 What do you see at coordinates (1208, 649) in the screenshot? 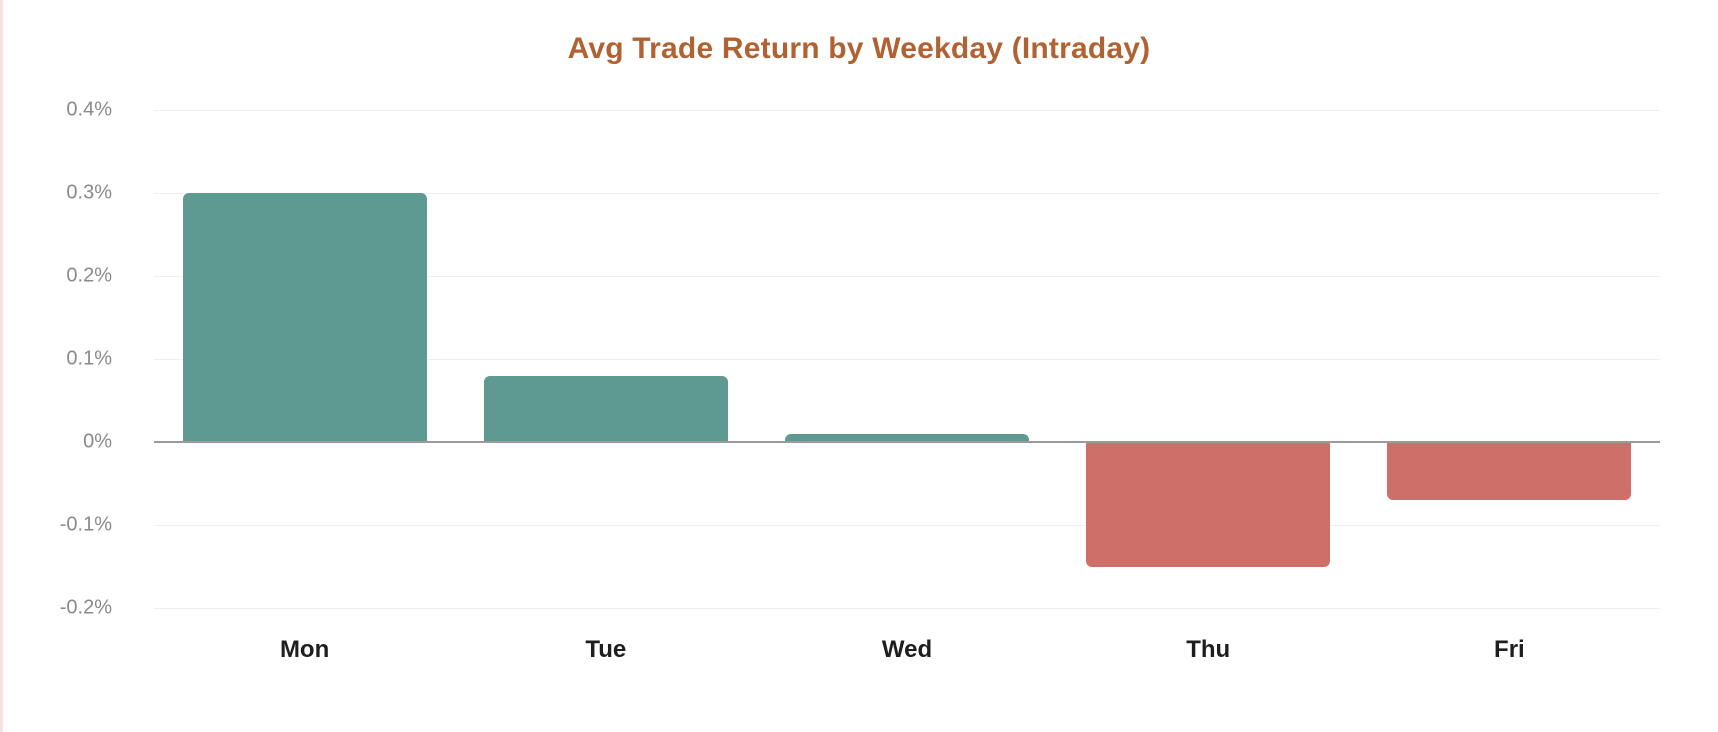
I see `x-tick-label-thu: Thu` at bounding box center [1208, 649].